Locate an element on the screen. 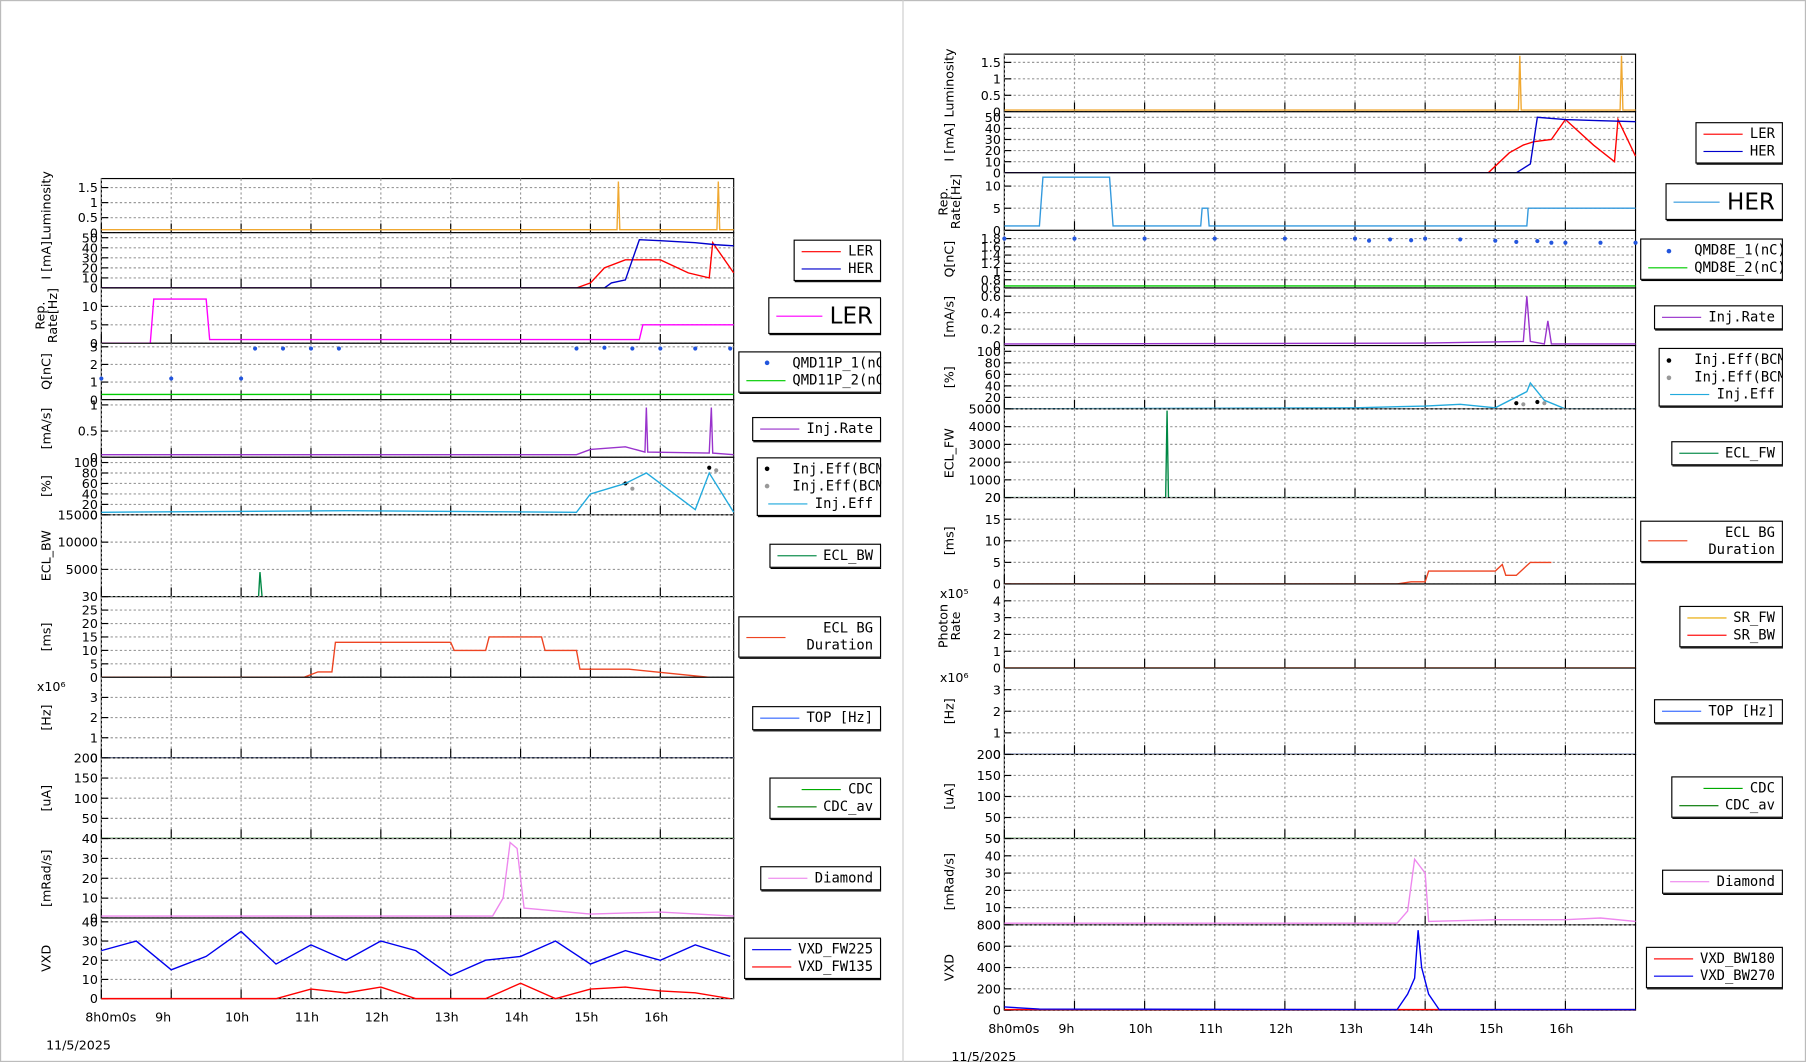 The width and height of the screenshot is (1806, 1062). legend: ECL_FW is located at coordinates (1726, 453).